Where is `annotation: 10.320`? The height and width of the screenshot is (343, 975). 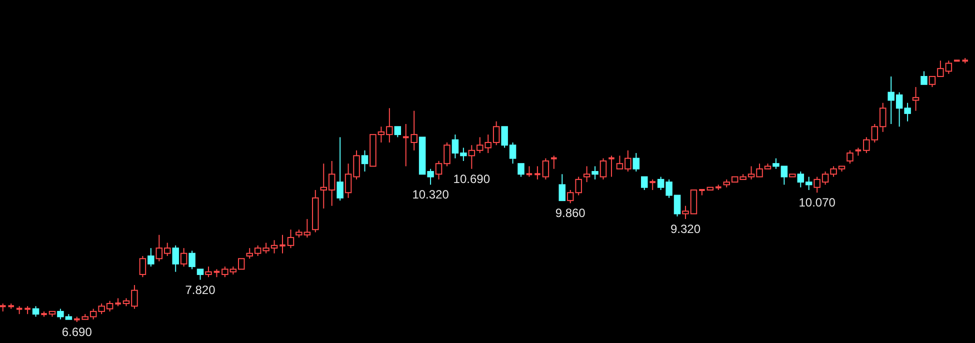 annotation: 10.320 is located at coordinates (431, 195).